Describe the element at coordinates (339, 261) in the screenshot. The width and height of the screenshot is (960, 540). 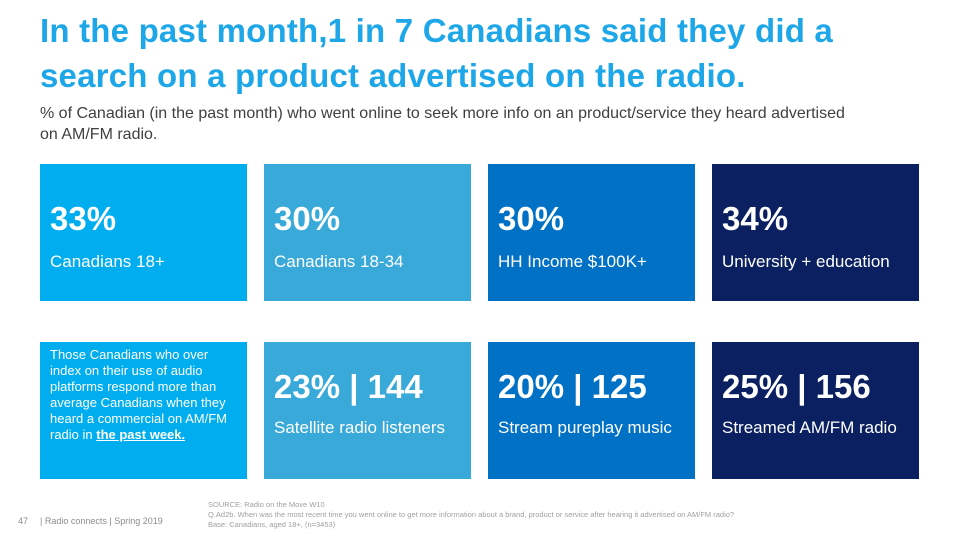
I see `stat-label: Canadians 18-34` at that location.